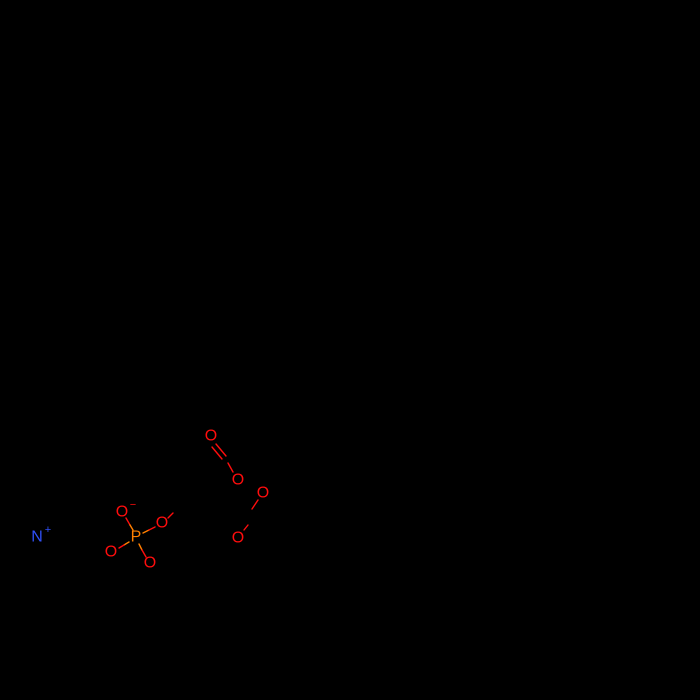 The width and height of the screenshot is (700, 700). What do you see at coordinates (121, 546) in the screenshot?
I see `bond-P-Oleft-red-half` at bounding box center [121, 546].